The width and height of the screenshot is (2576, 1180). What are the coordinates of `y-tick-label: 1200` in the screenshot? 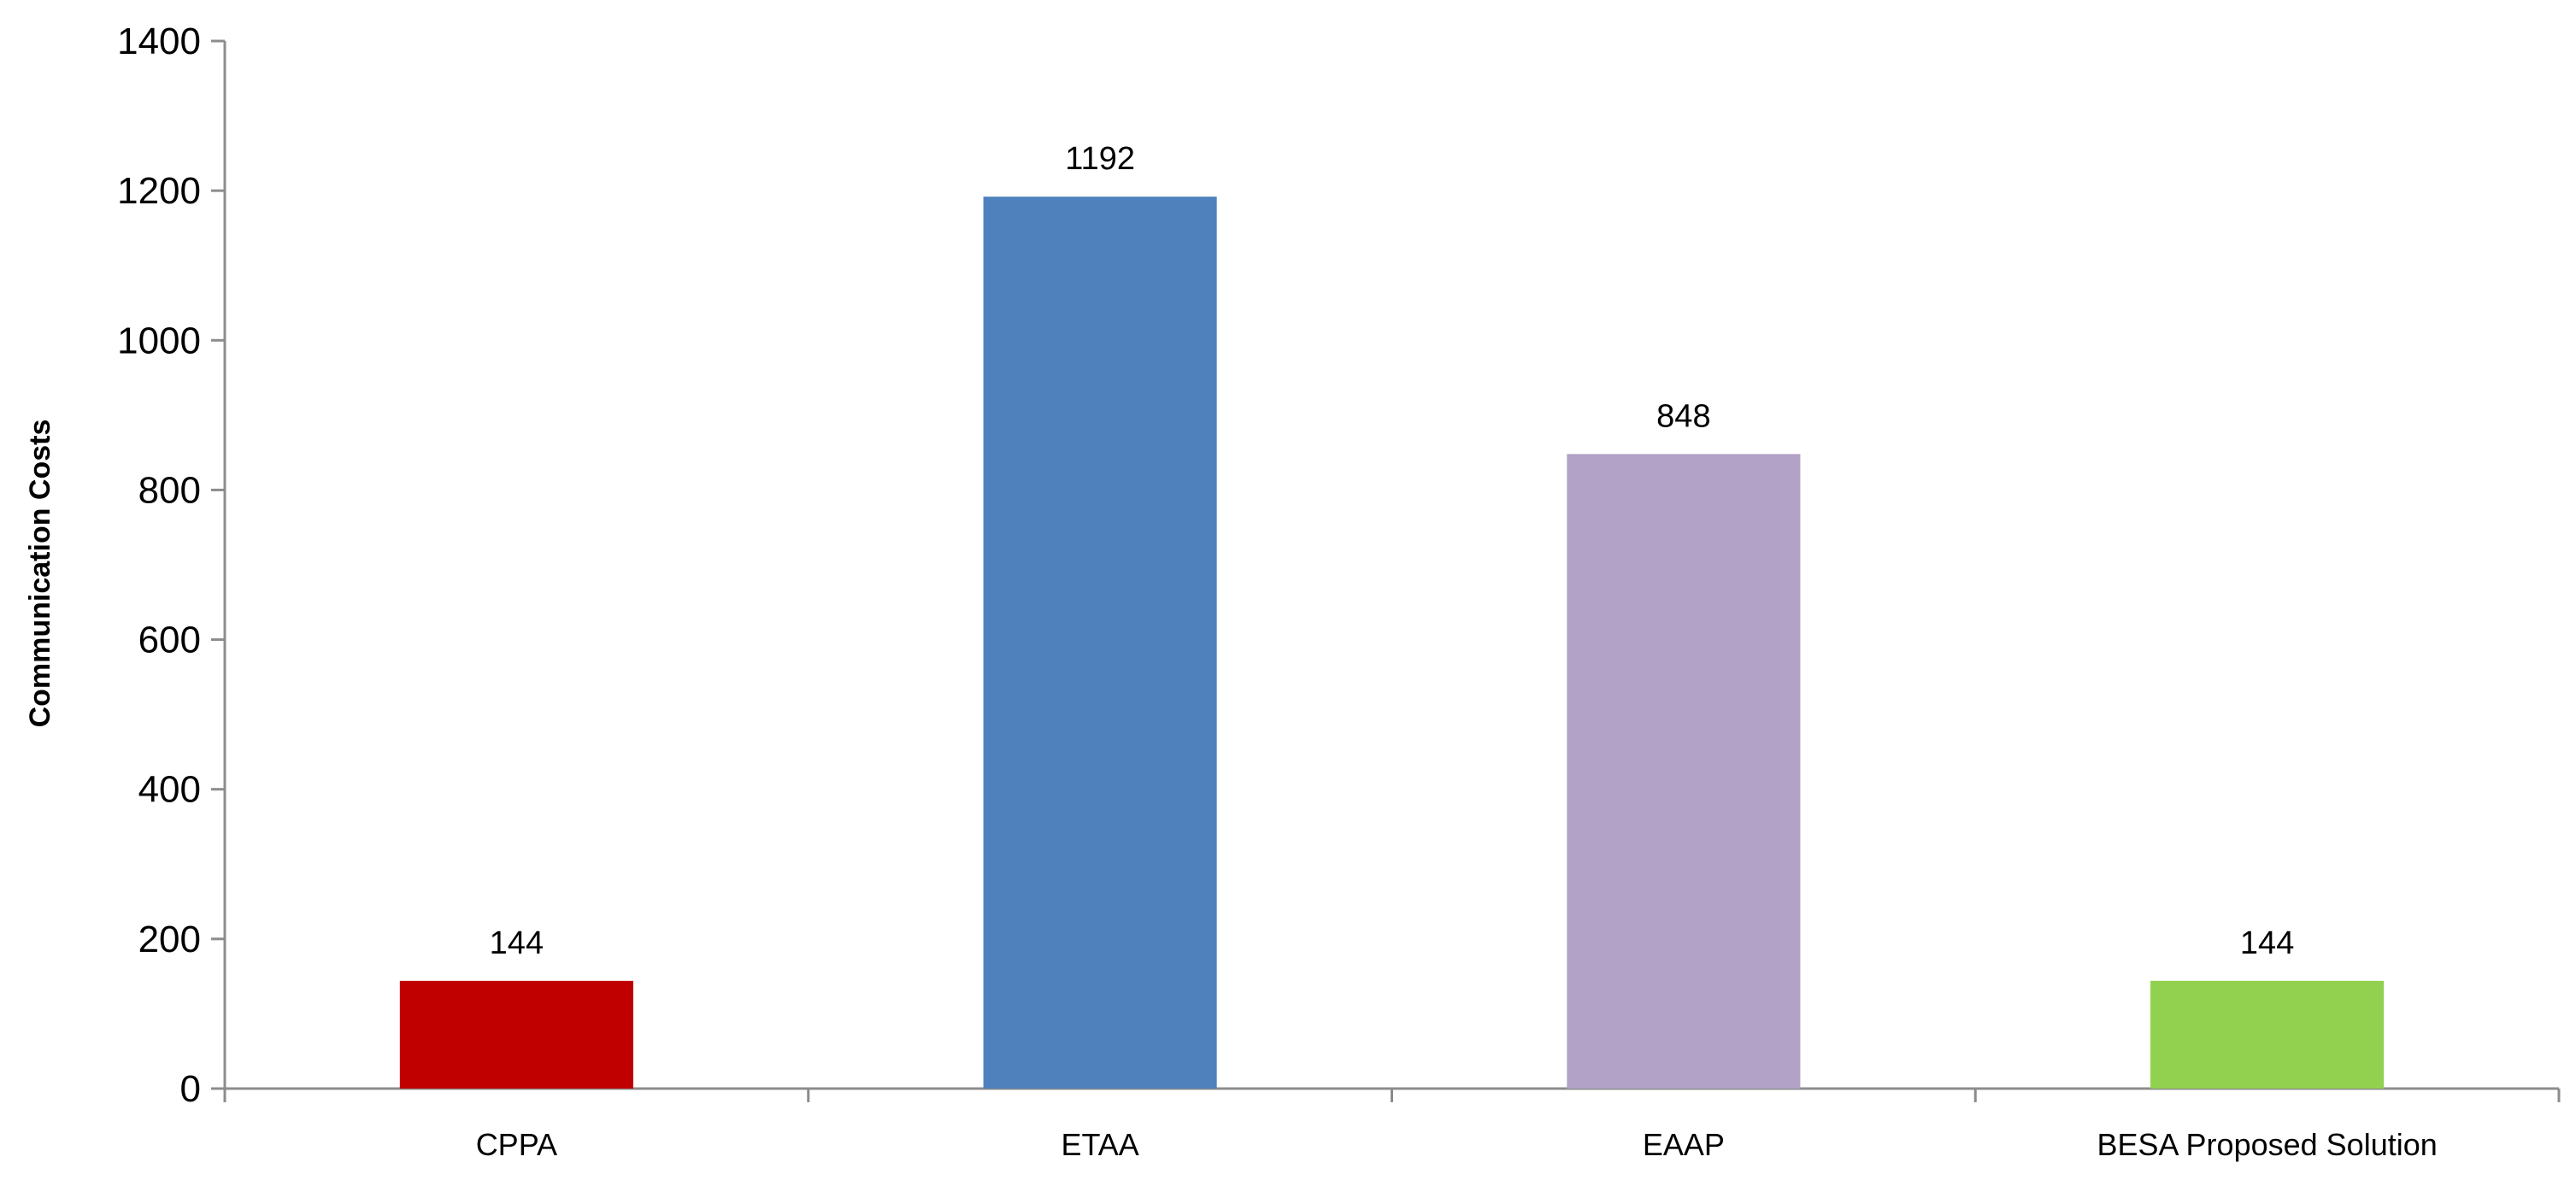 It's located at (159, 191).